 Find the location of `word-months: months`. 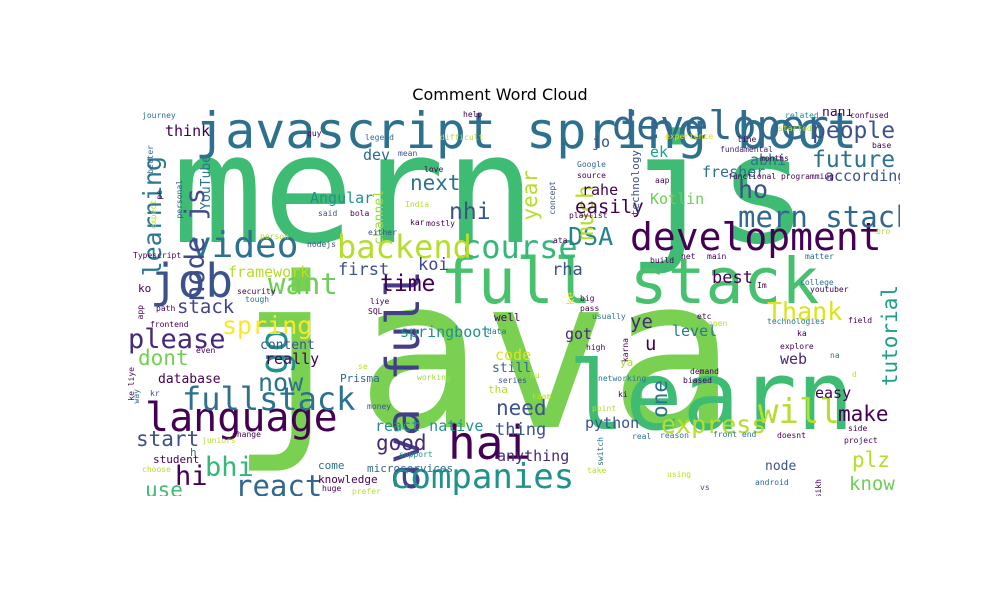

word-months: months is located at coordinates (774, 158).